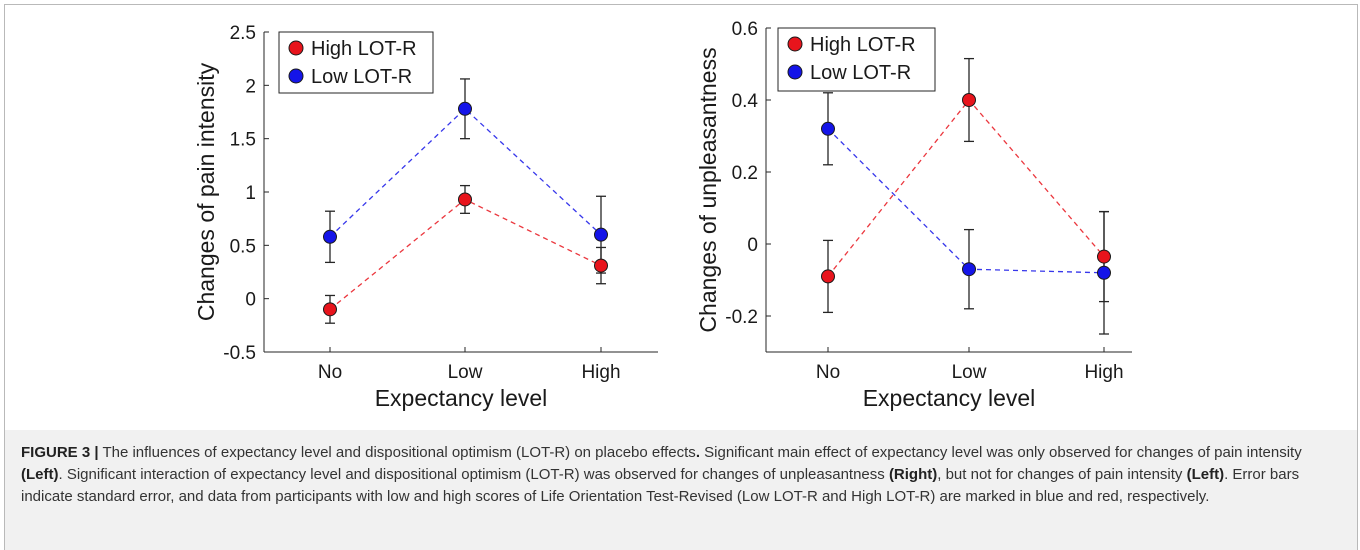 This screenshot has height=550, width=1360. What do you see at coordinates (206, 191) in the screenshot?
I see `y-axis-title: Changes of pain intensity` at bounding box center [206, 191].